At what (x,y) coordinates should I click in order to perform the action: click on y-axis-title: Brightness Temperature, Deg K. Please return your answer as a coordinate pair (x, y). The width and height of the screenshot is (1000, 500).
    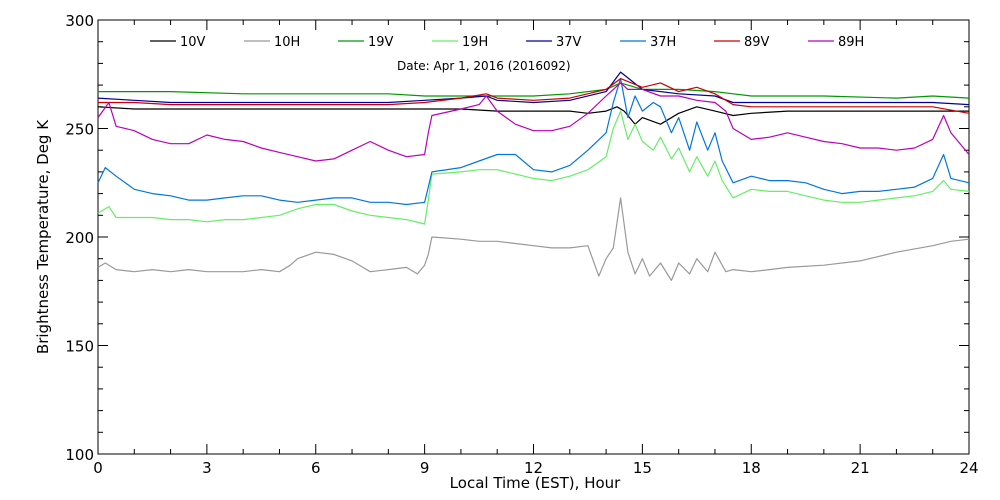
    Looking at the image, I should click on (43, 236).